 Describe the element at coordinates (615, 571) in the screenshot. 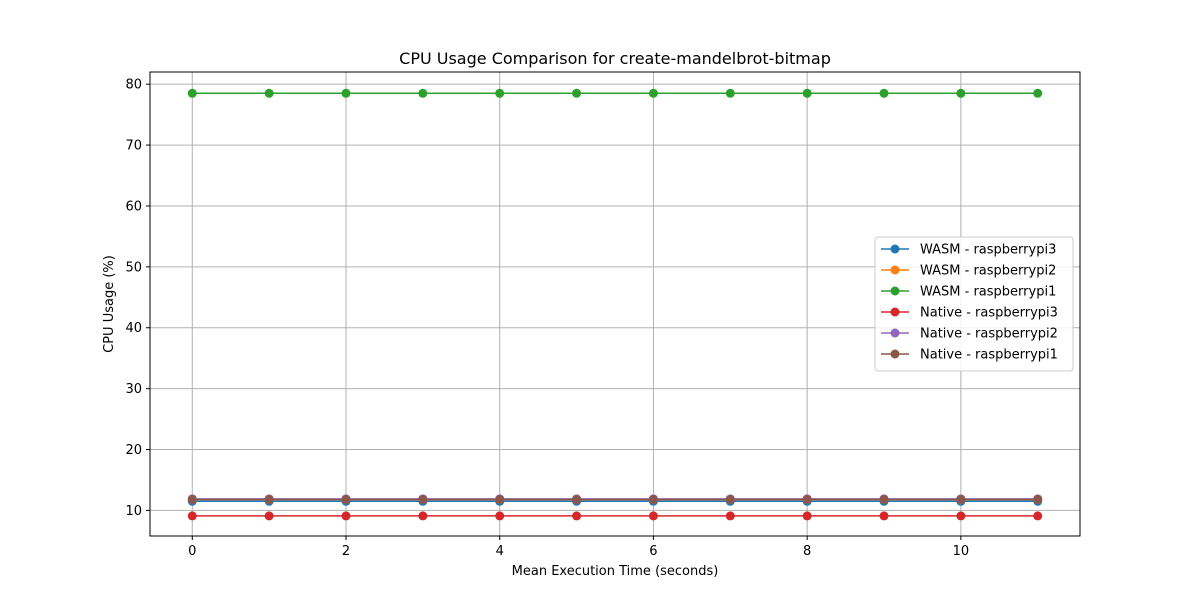

I see `x-axis-label: Mean Execution Time (seconds)` at that location.